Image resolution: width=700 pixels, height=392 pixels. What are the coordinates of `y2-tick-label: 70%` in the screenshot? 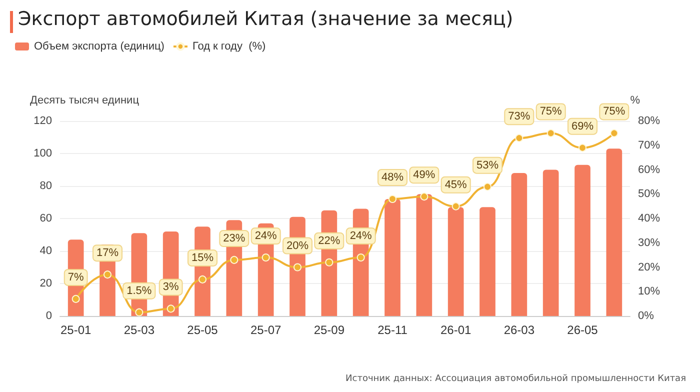 It's located at (649, 145).